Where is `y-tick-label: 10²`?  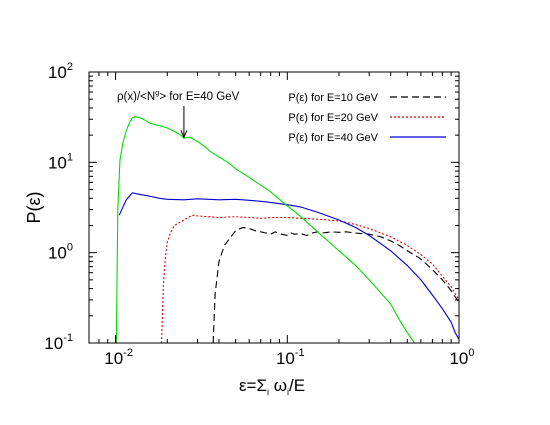 y-tick-label: 10² is located at coordinates (60, 71).